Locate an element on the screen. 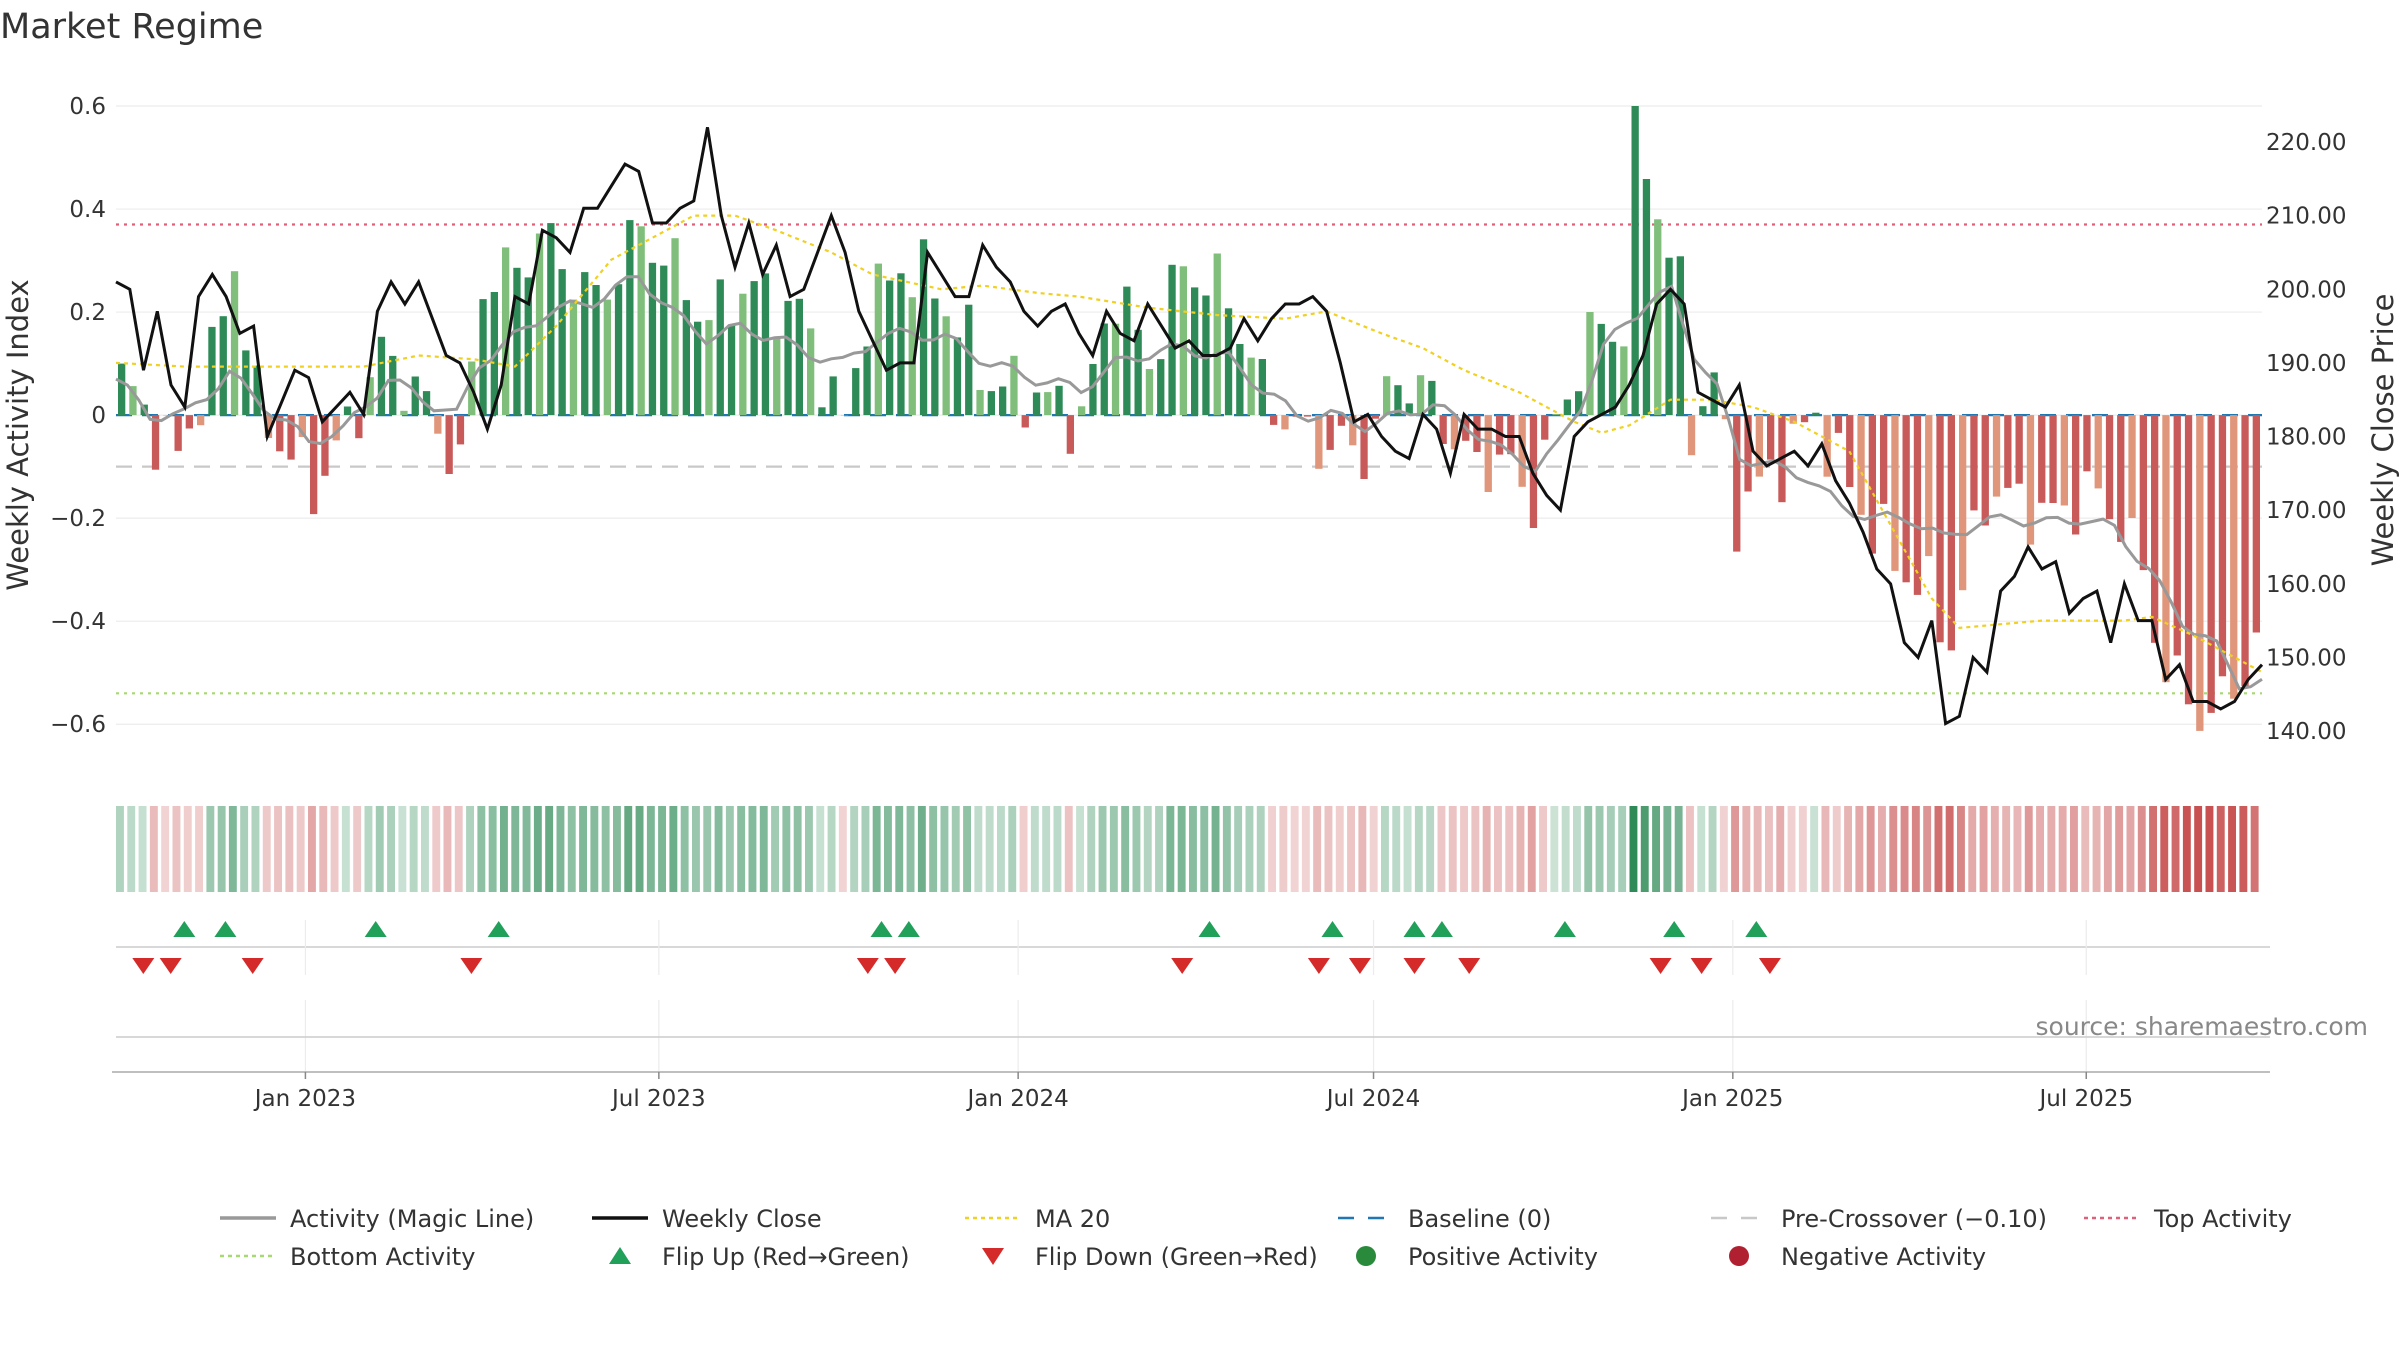 This screenshot has height=1350, width=2400. flip-up-marker is located at coordinates (908, 929).